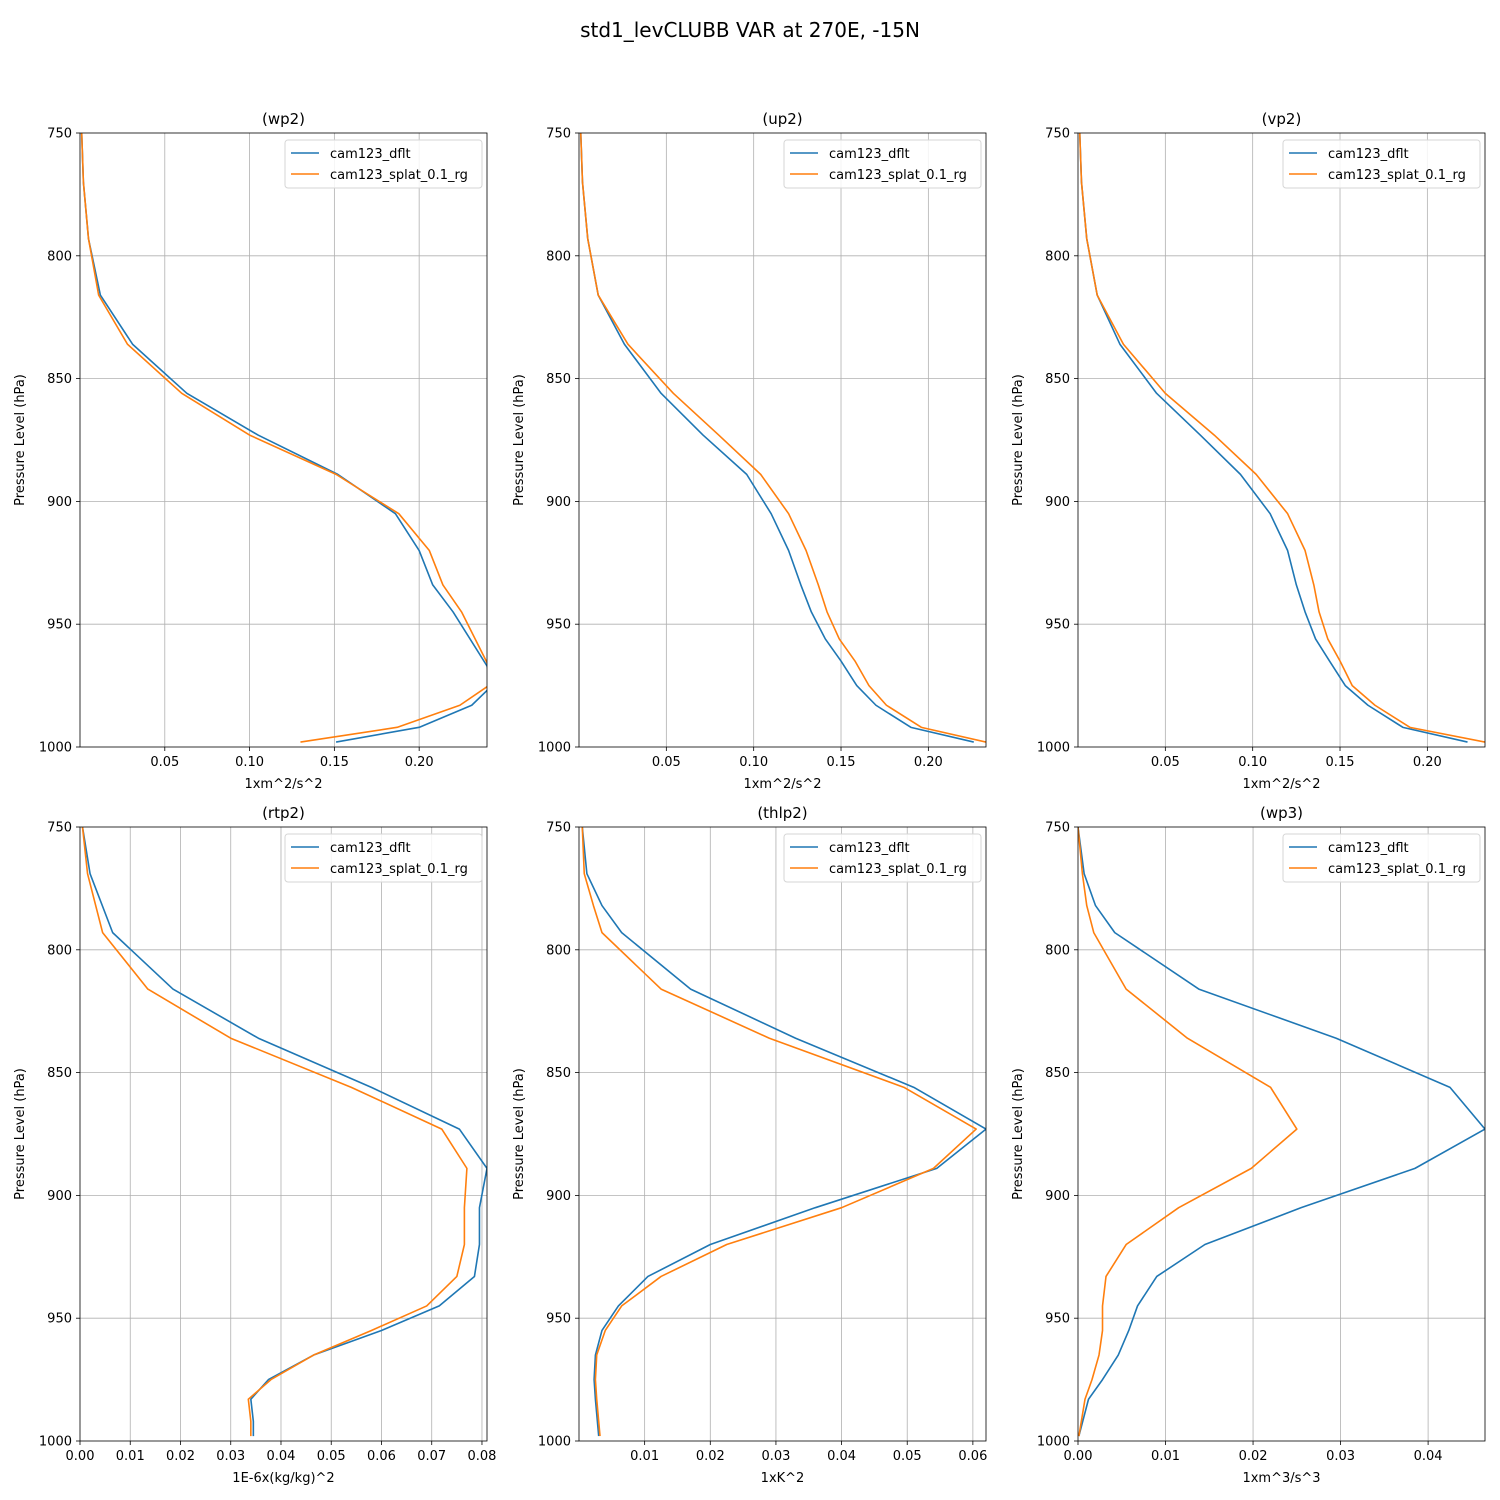 The height and width of the screenshot is (1500, 1500). Describe the element at coordinates (283, 813) in the screenshot. I see `panel-title: (rtp2)` at that location.